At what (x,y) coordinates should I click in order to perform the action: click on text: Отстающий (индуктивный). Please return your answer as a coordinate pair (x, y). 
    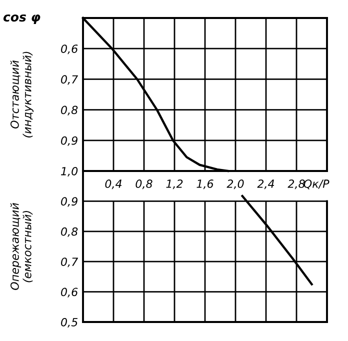
    Looking at the image, I should click on (22, 95).